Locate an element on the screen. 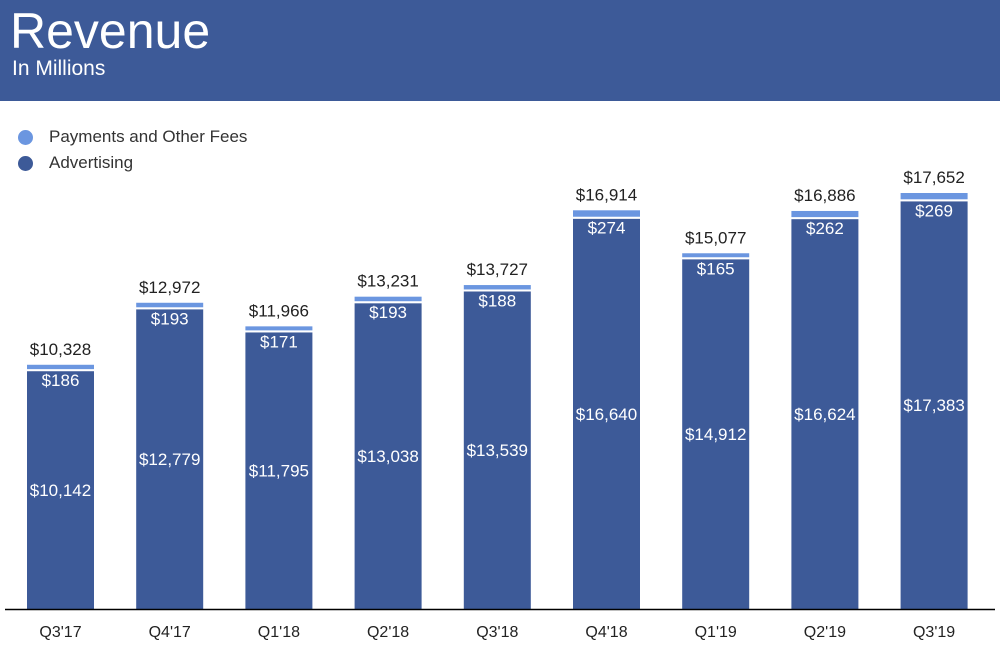 Image resolution: width=1000 pixels, height=652 pixels. x-tick-label: Q3'17 is located at coordinates (60, 632).